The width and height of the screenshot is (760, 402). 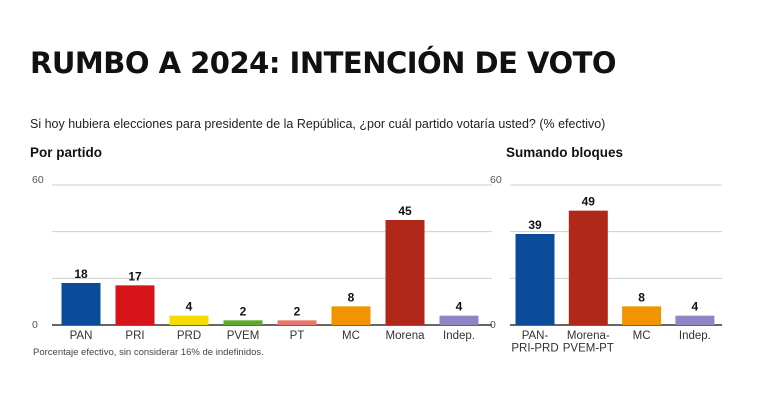 What do you see at coordinates (66, 152) in the screenshot?
I see `left-chart-title: Por partido` at bounding box center [66, 152].